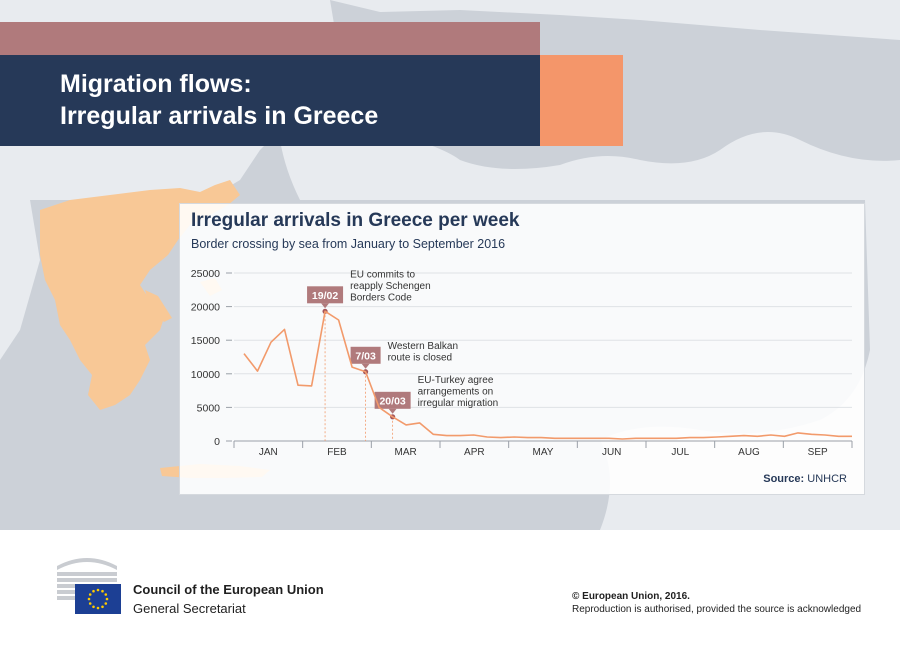 The height and width of the screenshot is (650, 900). What do you see at coordinates (189, 608) in the screenshot?
I see `org-subtitle: General Secretariat` at bounding box center [189, 608].